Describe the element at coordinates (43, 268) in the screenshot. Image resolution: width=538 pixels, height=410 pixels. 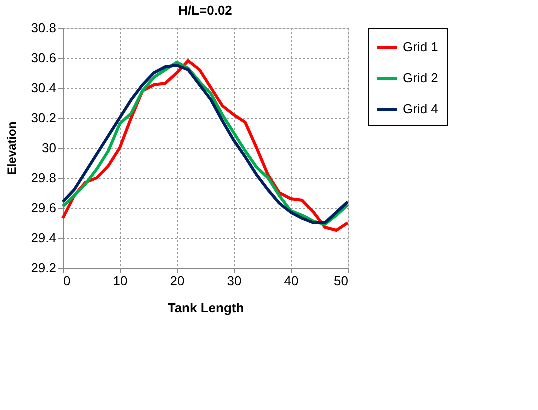
I see `y-tick-label: 29.2` at that location.